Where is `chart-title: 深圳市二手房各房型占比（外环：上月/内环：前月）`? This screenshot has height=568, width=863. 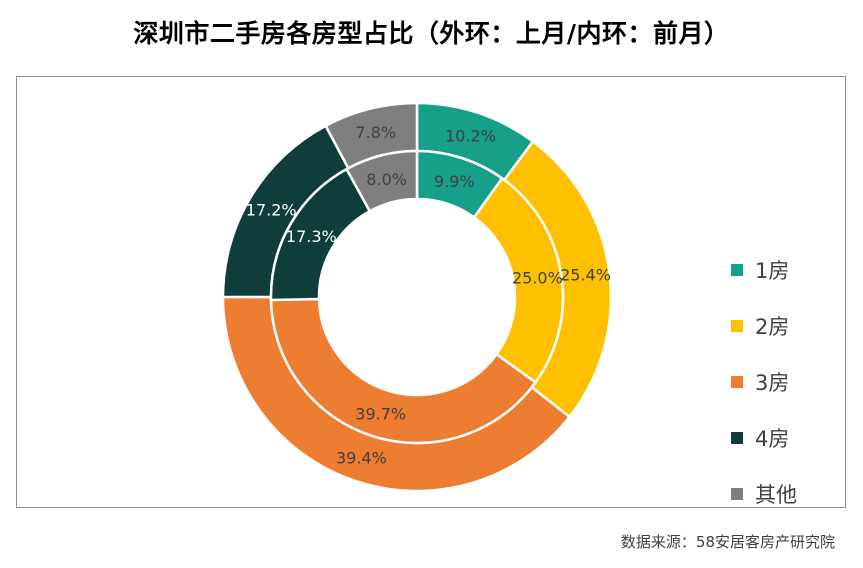
chart-title: 深圳市二手房各房型占比（外环：上月/内环：前月） is located at coordinates (431, 33).